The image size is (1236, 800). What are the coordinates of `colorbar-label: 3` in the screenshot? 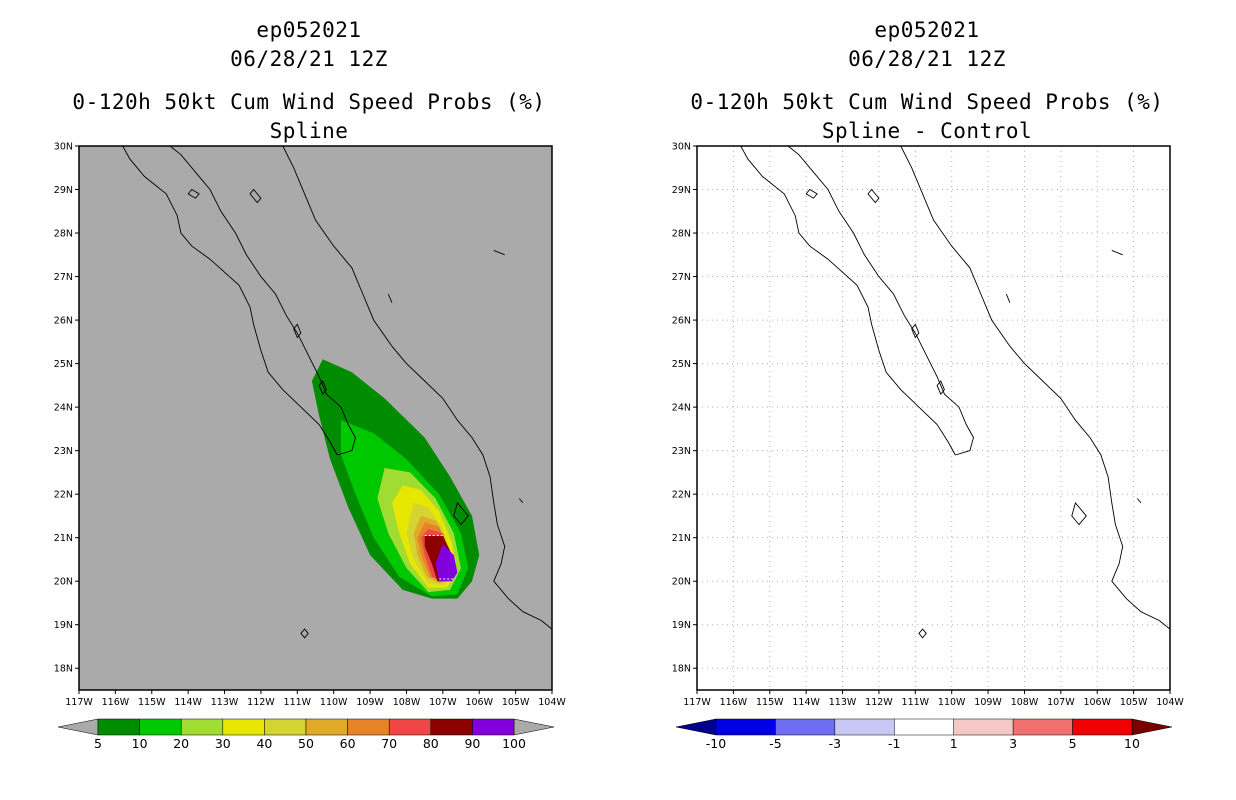 It's located at (1013, 743).